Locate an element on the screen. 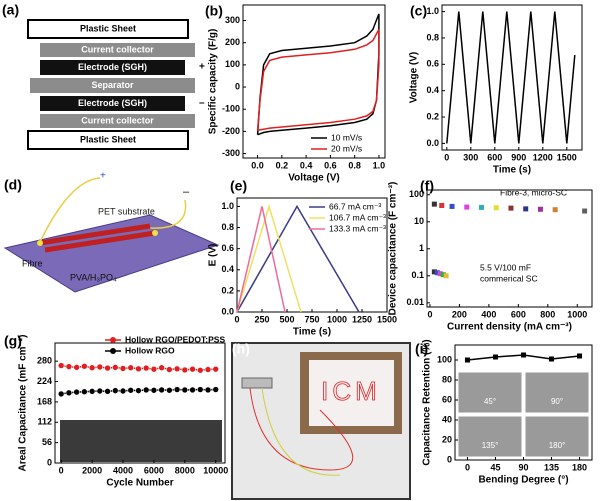  electrolyte-label: PVA/H₃PO₄ is located at coordinates (93, 277).